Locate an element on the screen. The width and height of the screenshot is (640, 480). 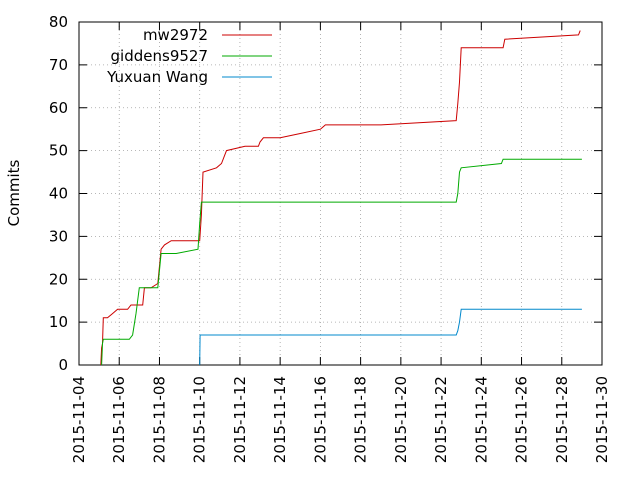
y-tick-label: 30 is located at coordinates (58, 236).